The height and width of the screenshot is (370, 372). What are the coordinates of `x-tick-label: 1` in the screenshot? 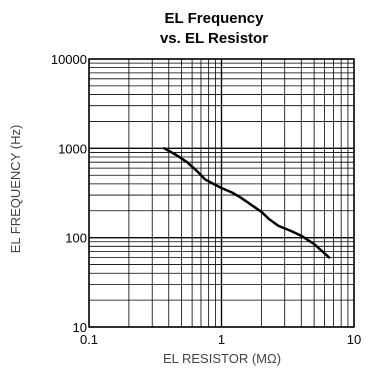 It's located at (221, 339).